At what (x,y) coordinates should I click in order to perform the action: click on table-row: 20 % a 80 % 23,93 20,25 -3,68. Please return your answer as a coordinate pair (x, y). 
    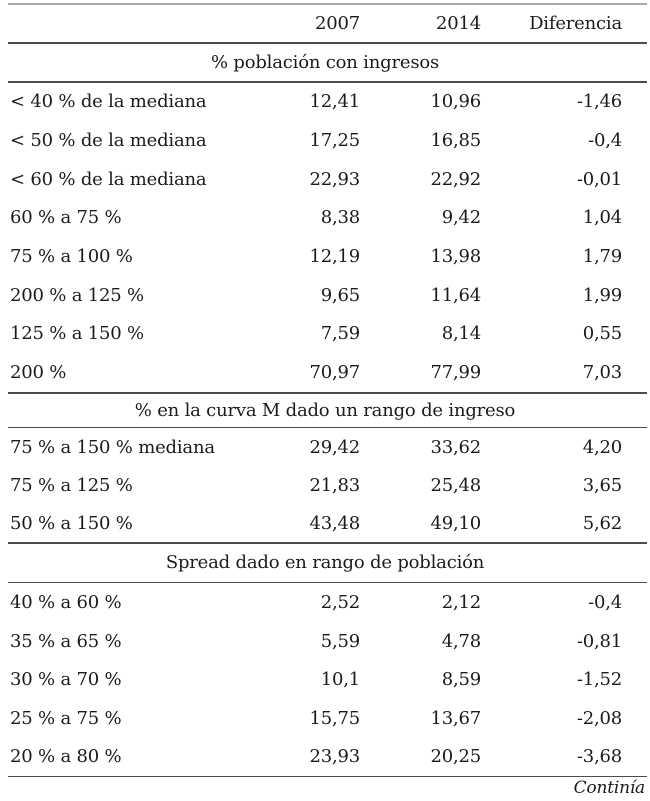
    Looking at the image, I should click on (325, 756).